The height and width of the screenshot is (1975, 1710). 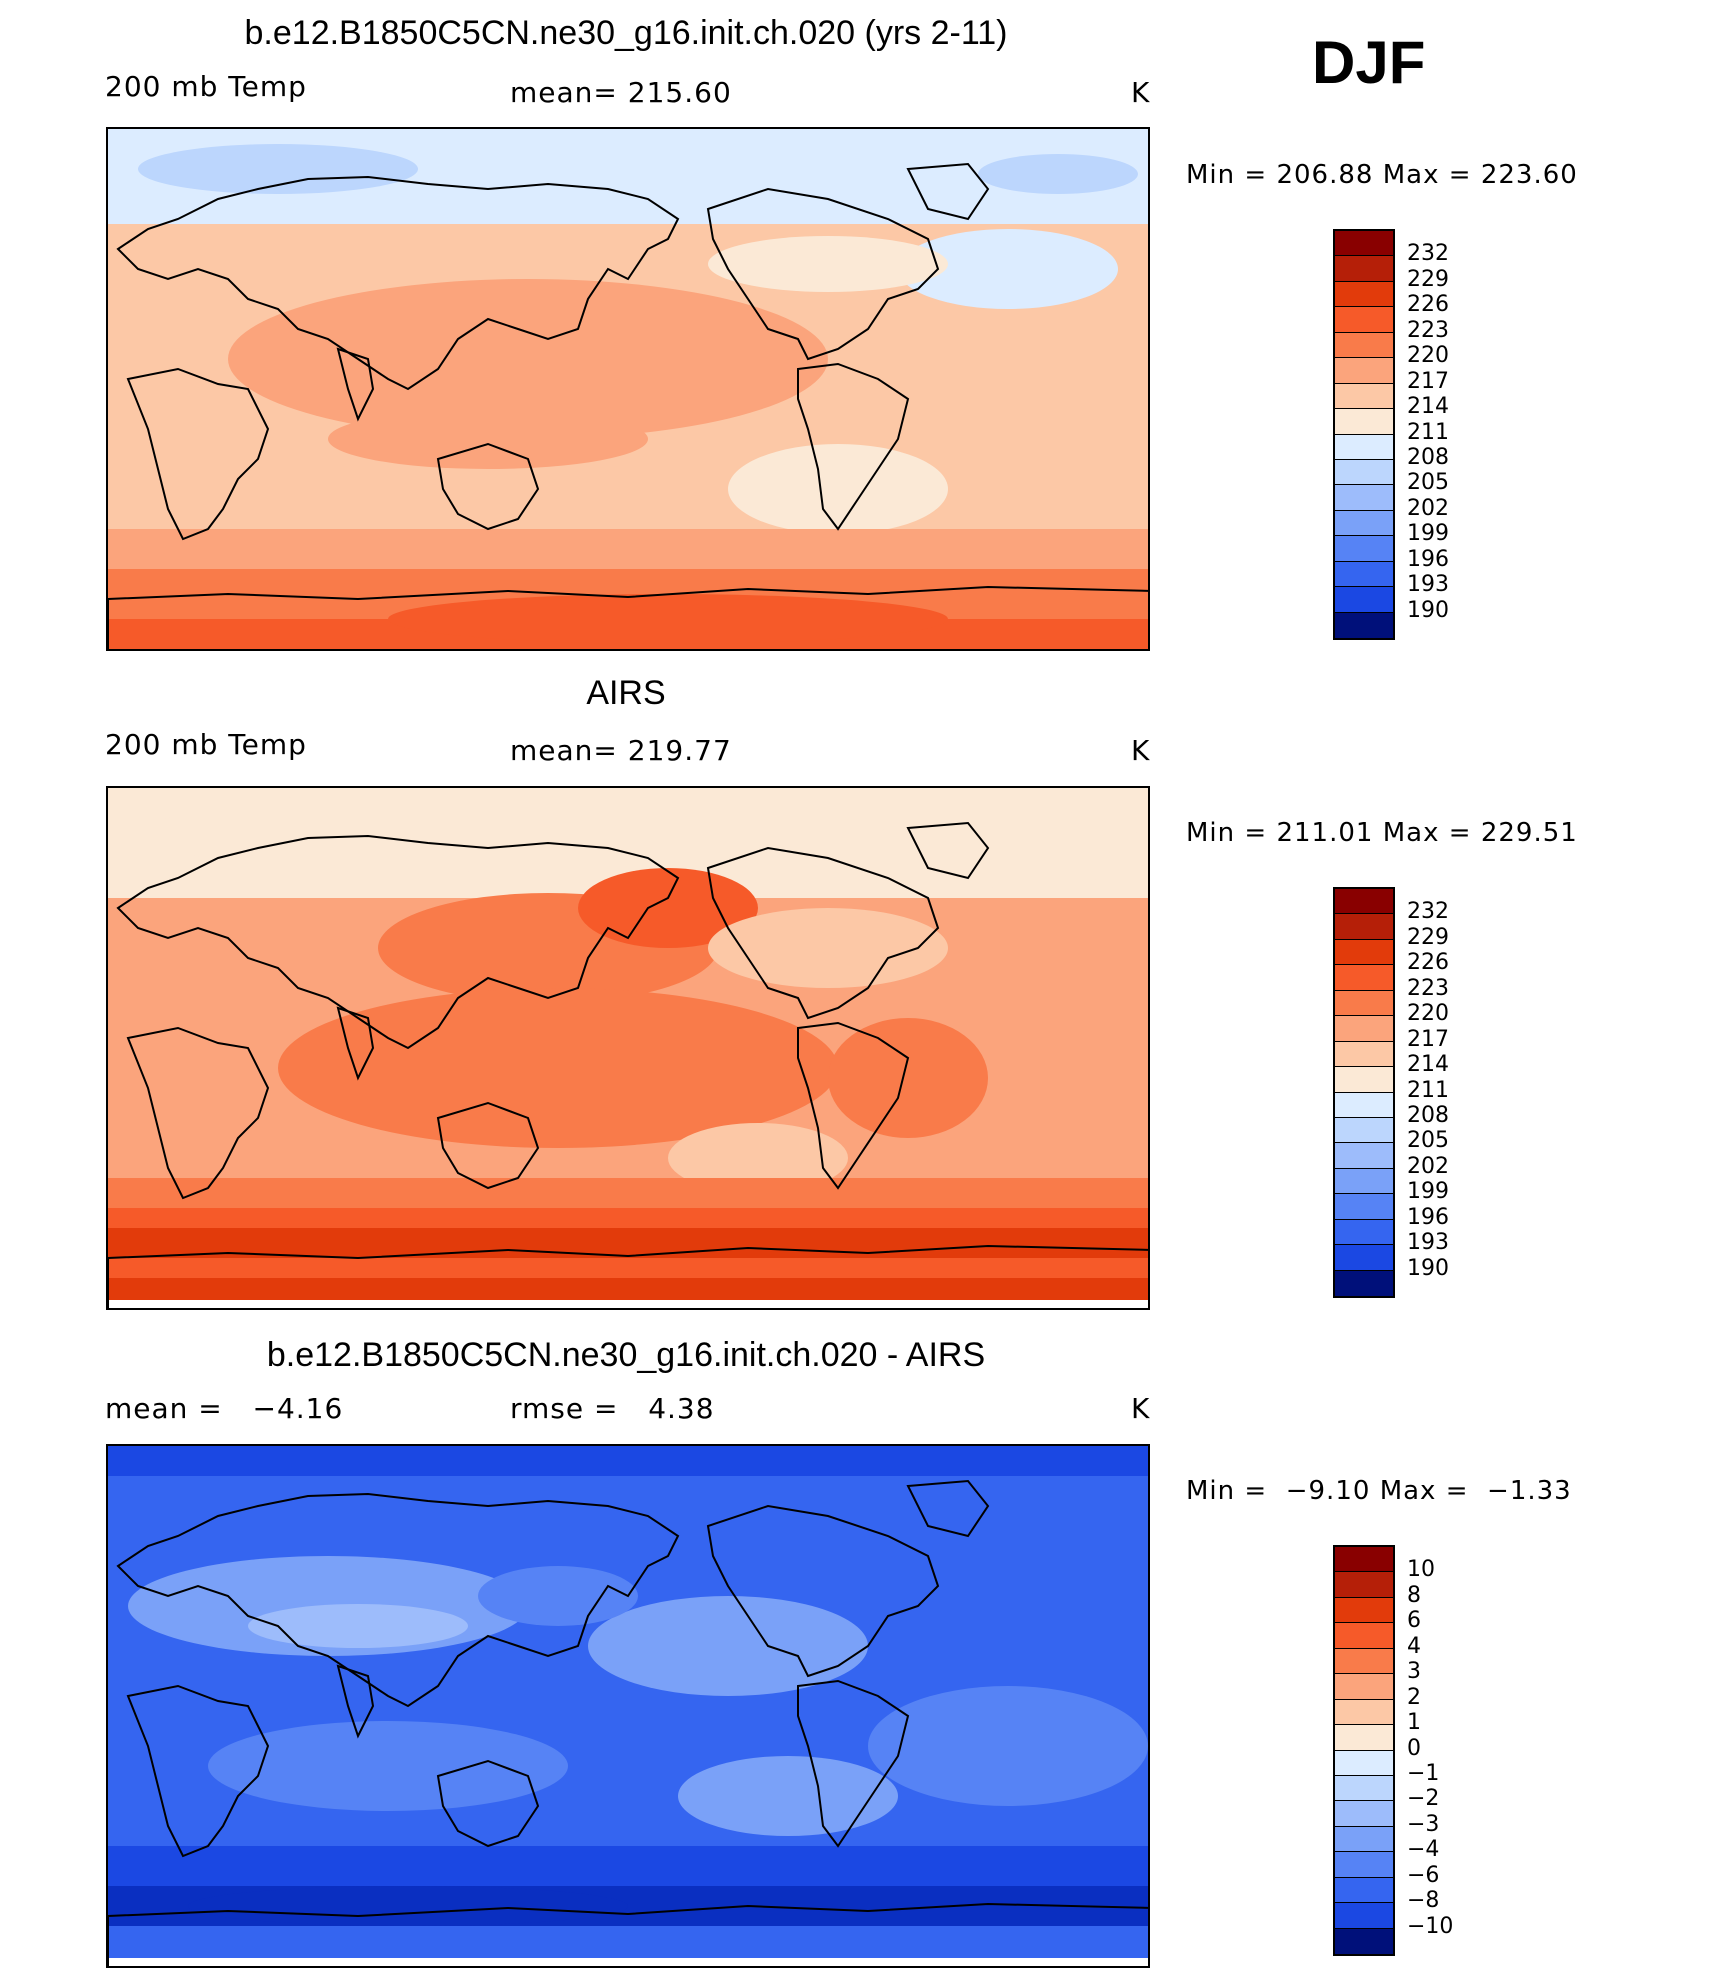 I want to click on panel-1-mean-value: 215.60, so click(x=679, y=92).